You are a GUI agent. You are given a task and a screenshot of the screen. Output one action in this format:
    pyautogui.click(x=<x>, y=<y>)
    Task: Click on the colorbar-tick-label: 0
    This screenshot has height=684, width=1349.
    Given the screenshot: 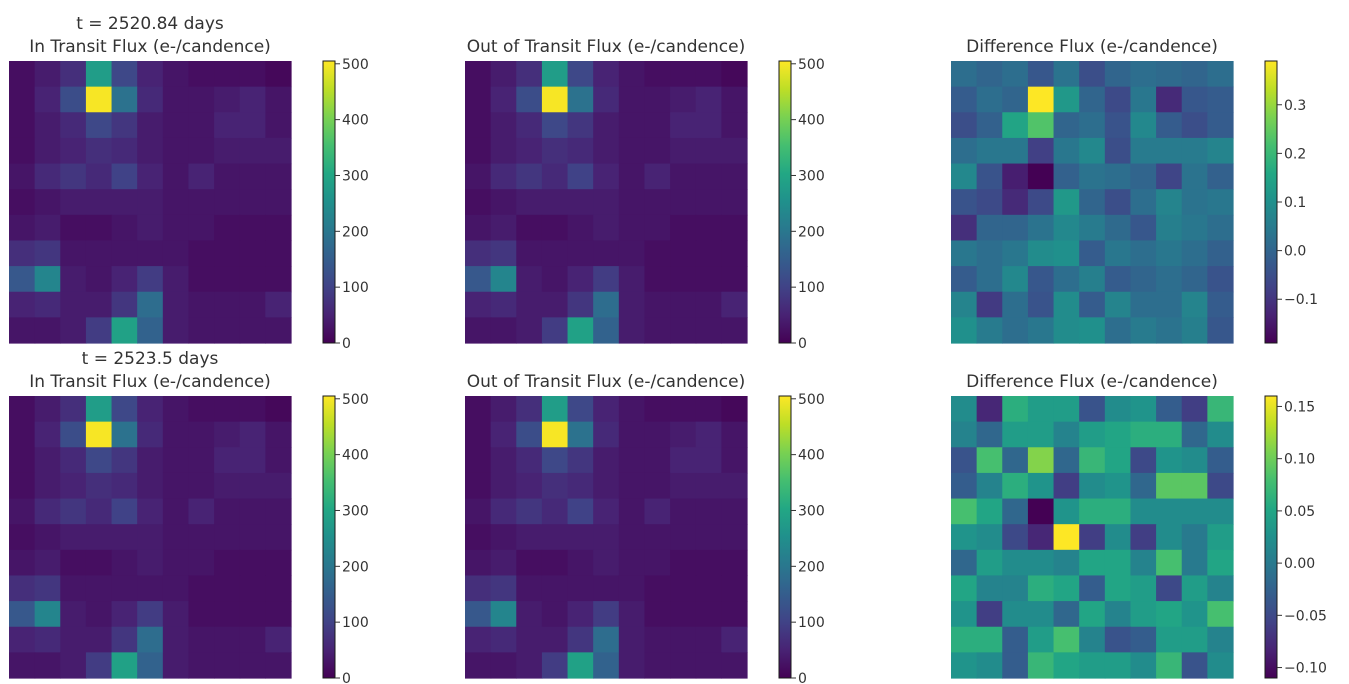 What is the action you would take?
    pyautogui.click(x=802, y=344)
    